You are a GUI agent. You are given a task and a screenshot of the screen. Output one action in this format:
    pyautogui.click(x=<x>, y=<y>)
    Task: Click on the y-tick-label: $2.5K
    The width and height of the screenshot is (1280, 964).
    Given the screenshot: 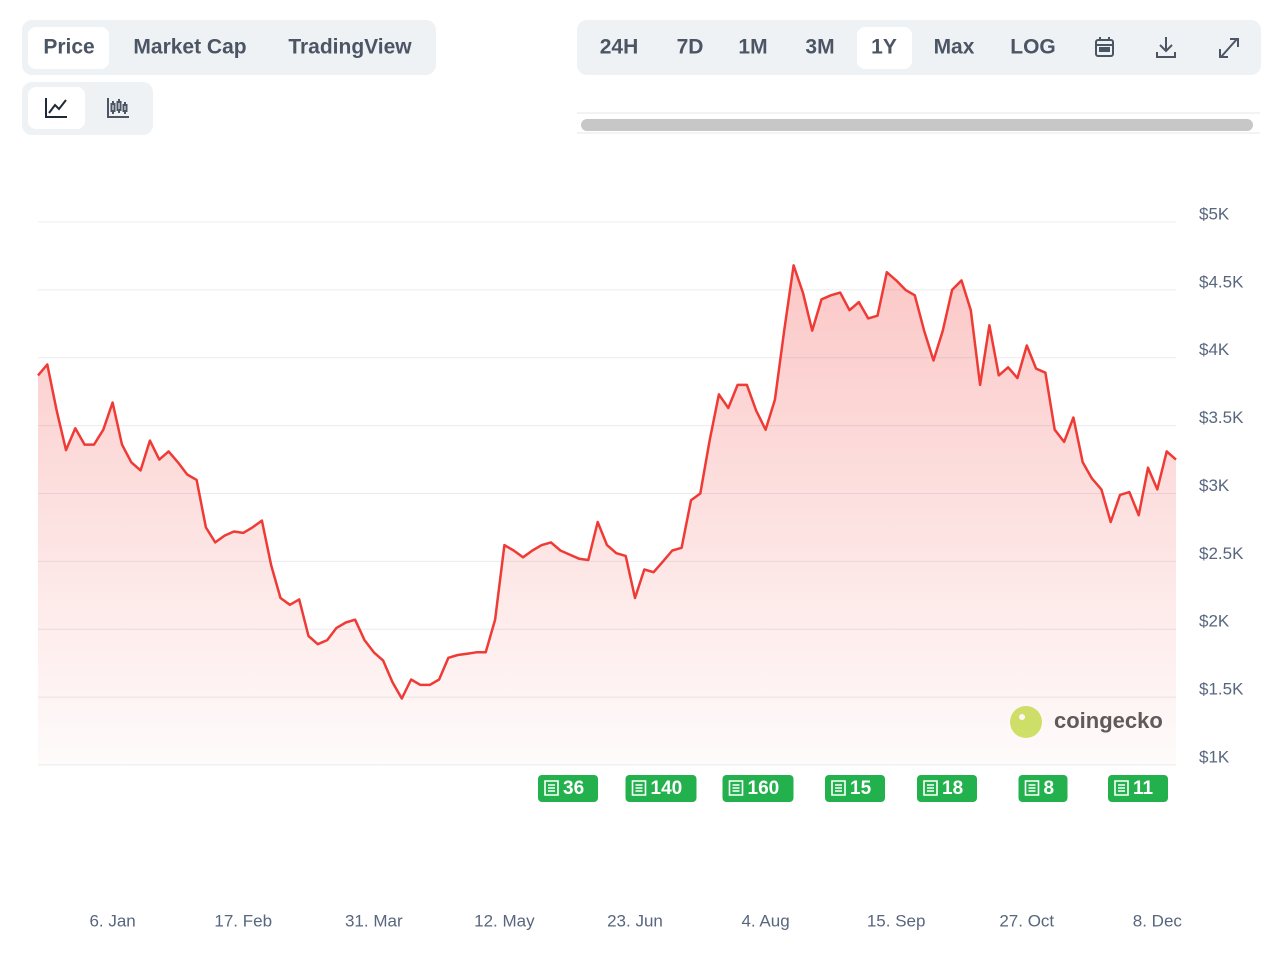 What is the action you would take?
    pyautogui.click(x=1221, y=553)
    